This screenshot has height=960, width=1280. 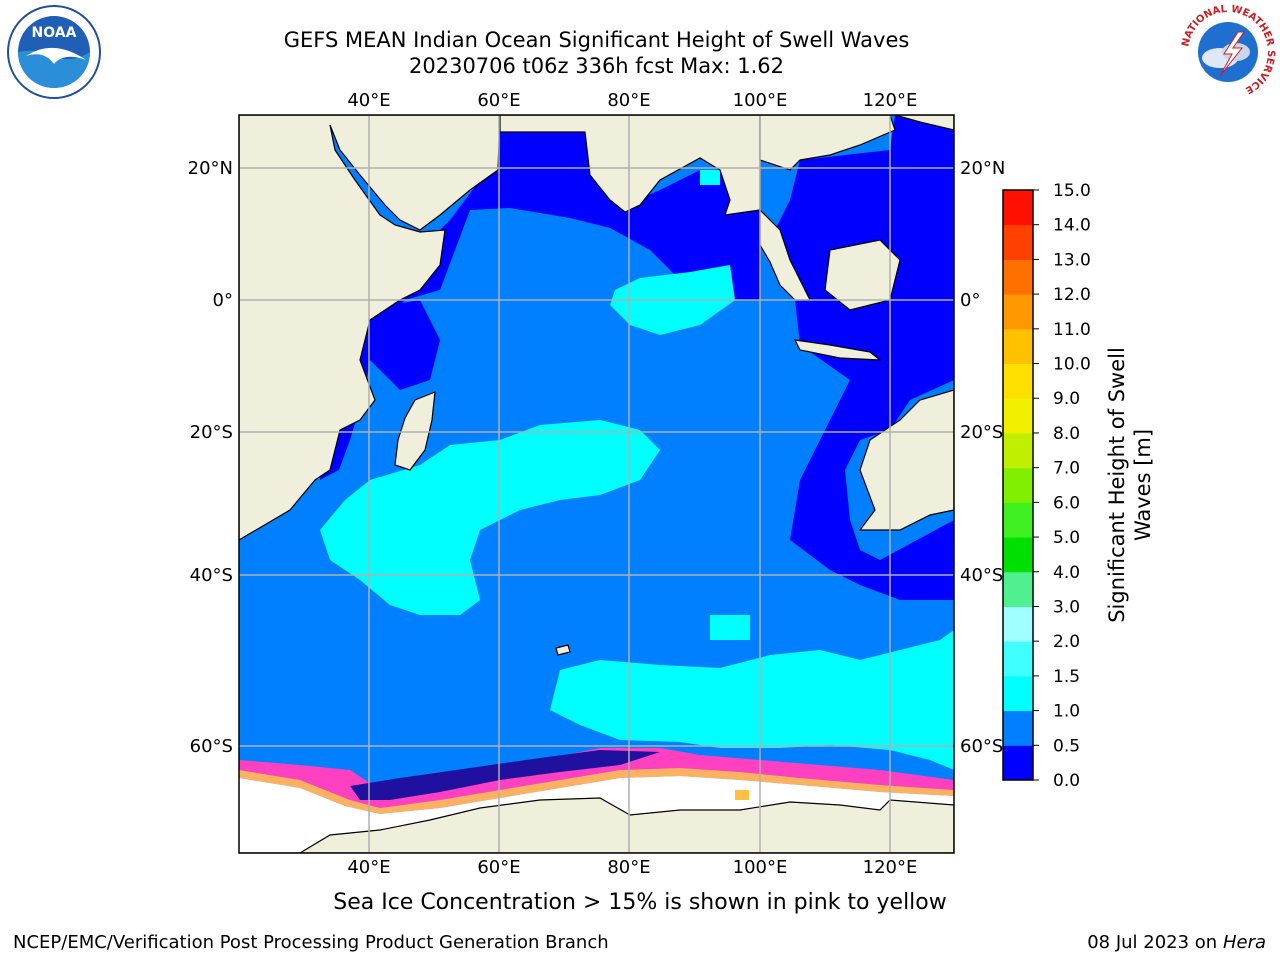 What do you see at coordinates (210, 168) in the screenshot?
I see `lat-tick-left: 20°N` at bounding box center [210, 168].